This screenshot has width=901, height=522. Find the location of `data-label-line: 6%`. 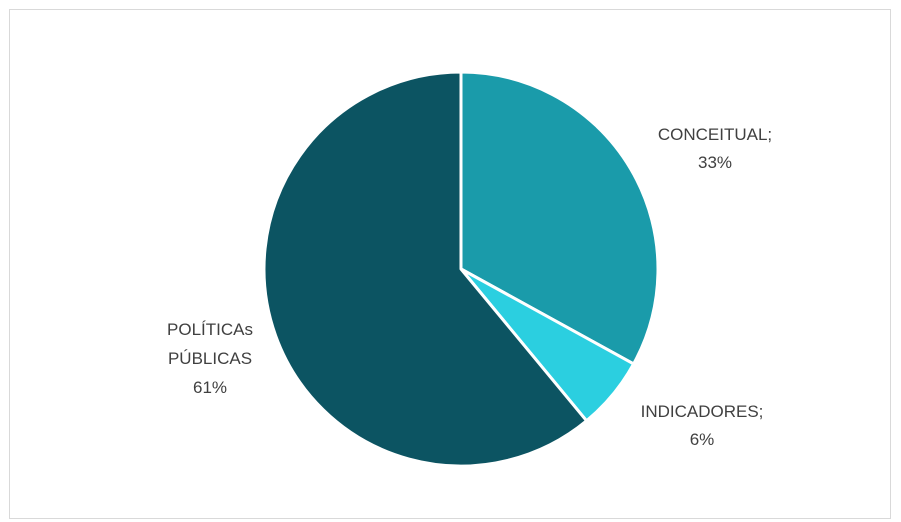

data-label-line: 6% is located at coordinates (702, 439).